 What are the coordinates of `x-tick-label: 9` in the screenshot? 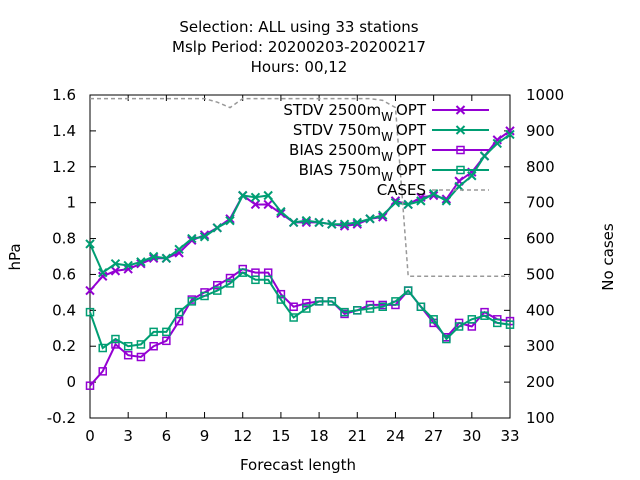 It's located at (205, 436).